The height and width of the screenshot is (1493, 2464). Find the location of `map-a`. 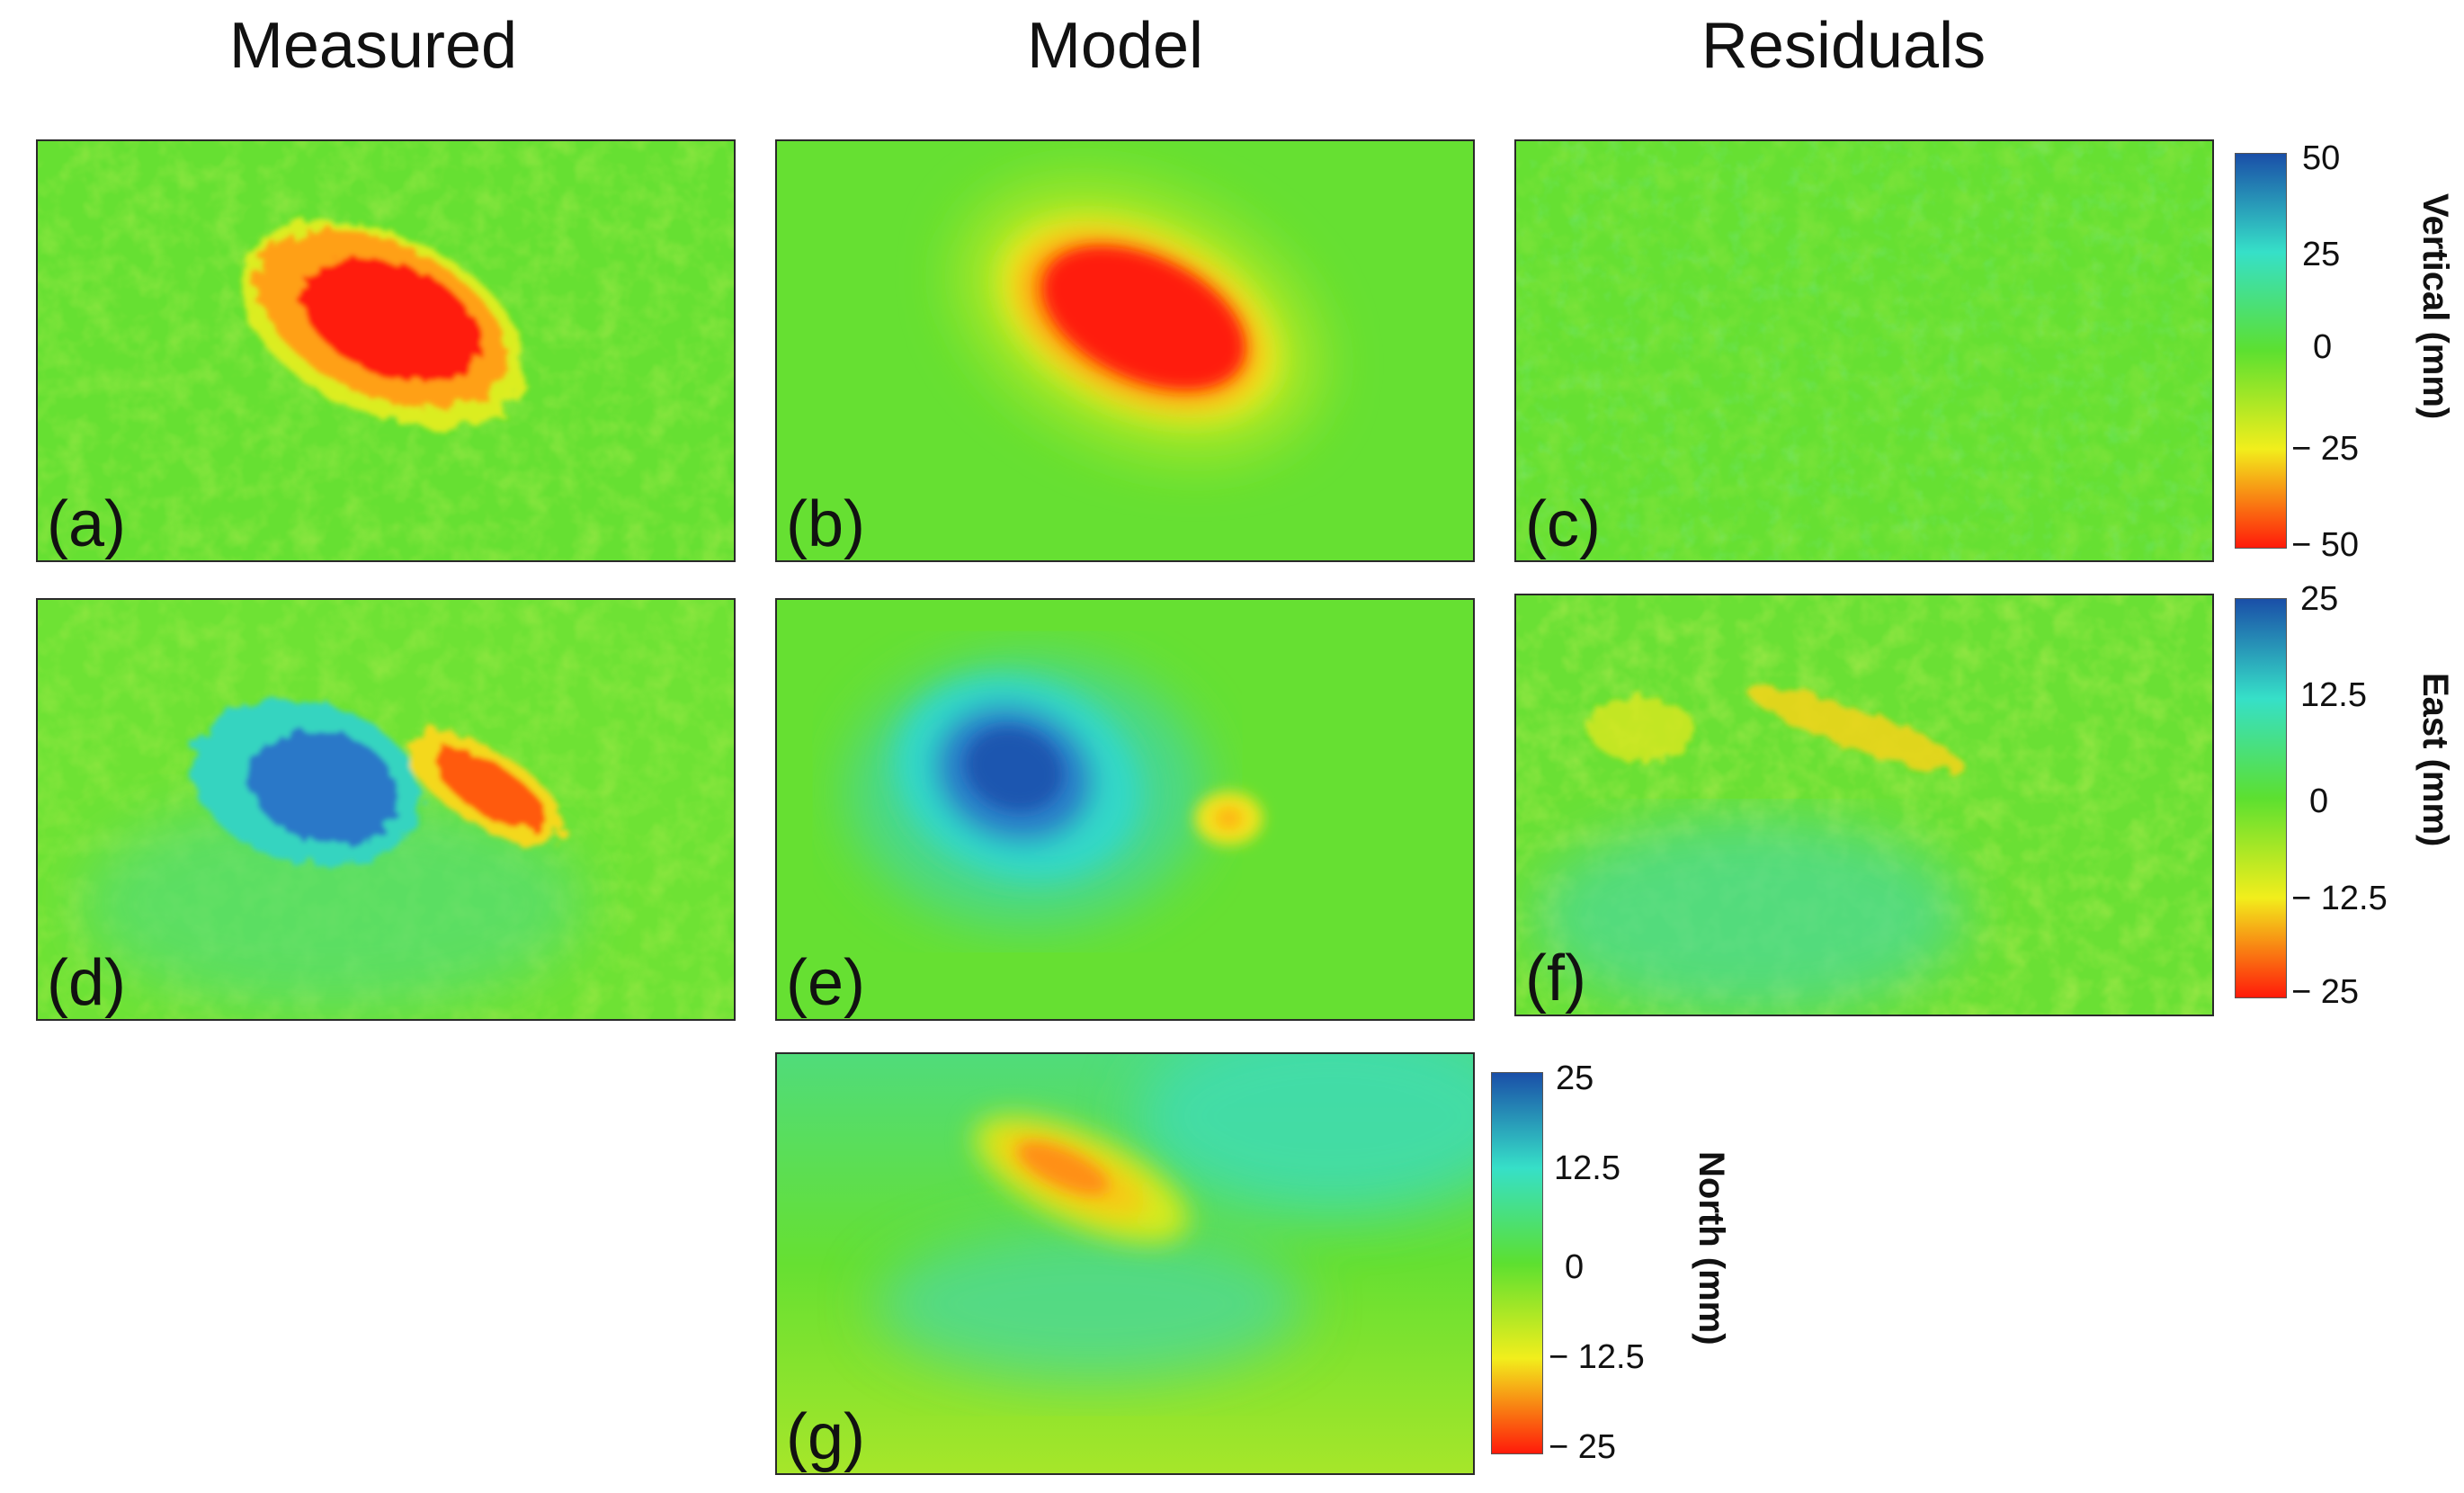

map-a is located at coordinates (386, 350).